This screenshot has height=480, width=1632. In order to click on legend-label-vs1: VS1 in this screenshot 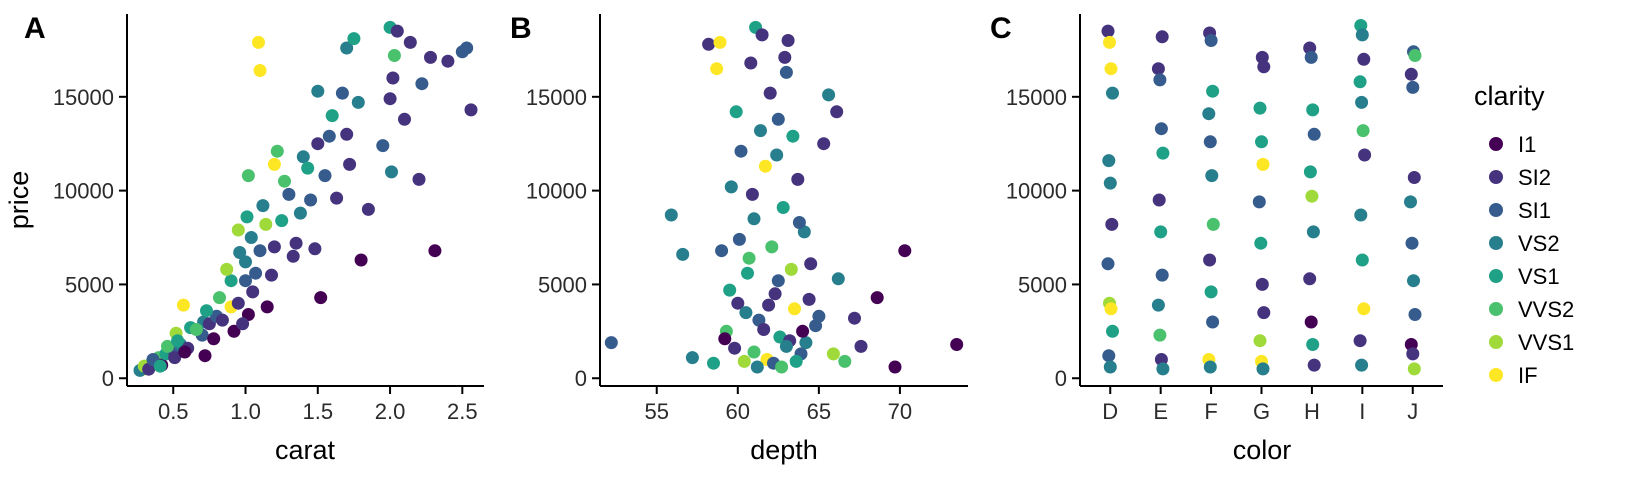, I will do `click(1539, 276)`.